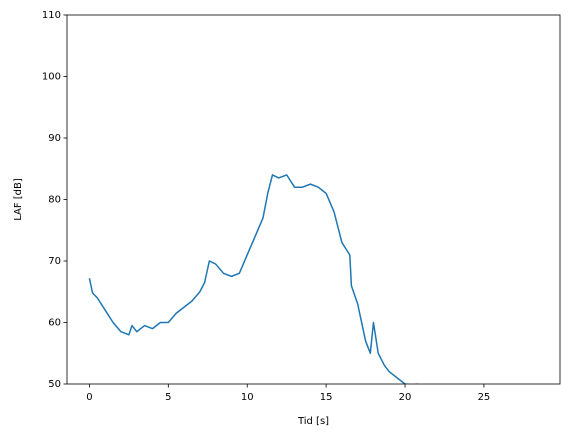  What do you see at coordinates (484, 397) in the screenshot?
I see `x-tick-label: 25` at bounding box center [484, 397].